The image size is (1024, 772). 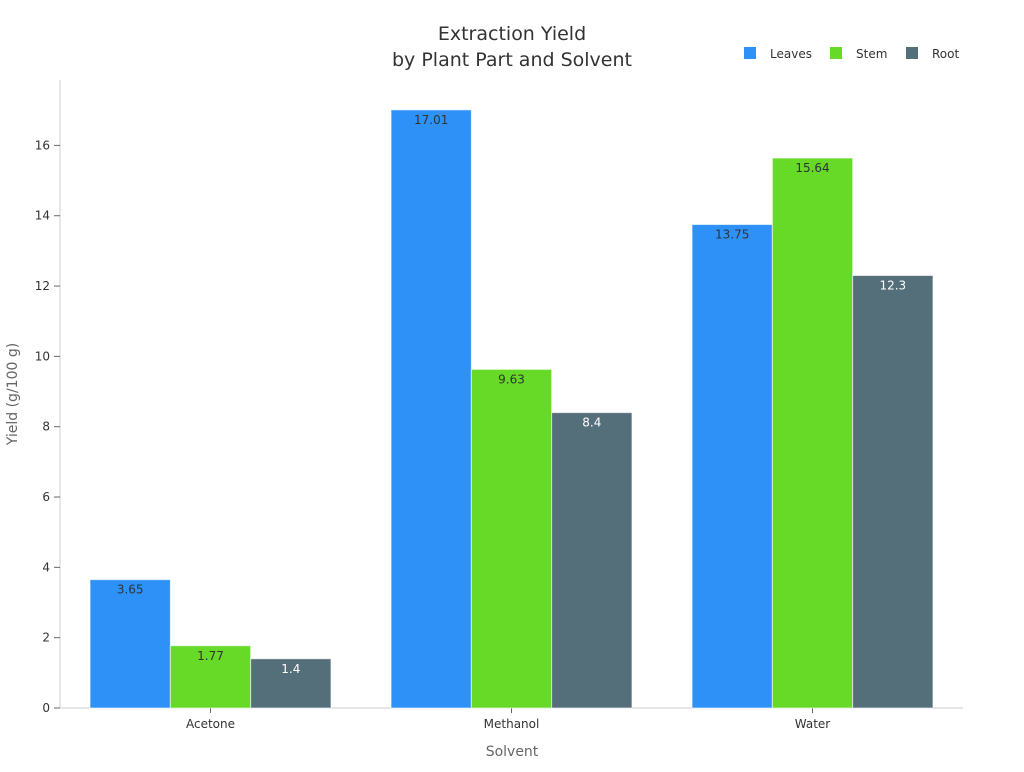 What do you see at coordinates (511, 379) in the screenshot?
I see `bar-value-label: 9.63` at bounding box center [511, 379].